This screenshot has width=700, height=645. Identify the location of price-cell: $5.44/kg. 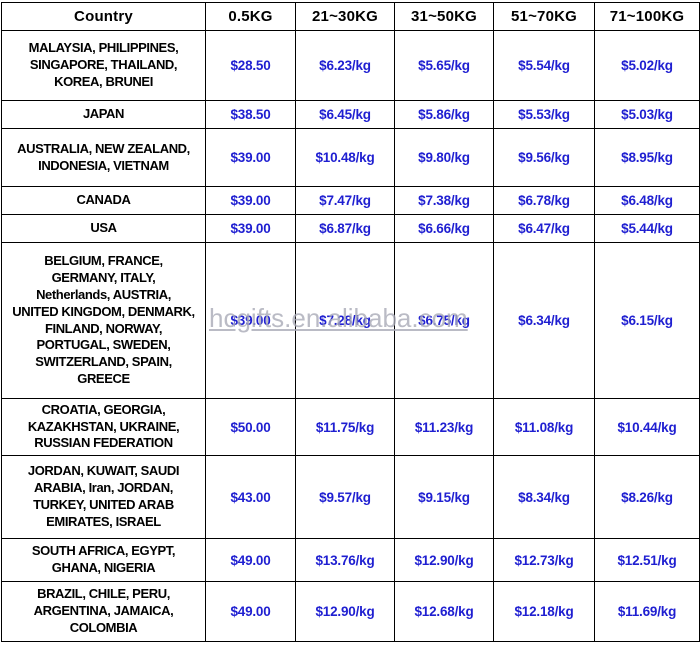
(647, 228).